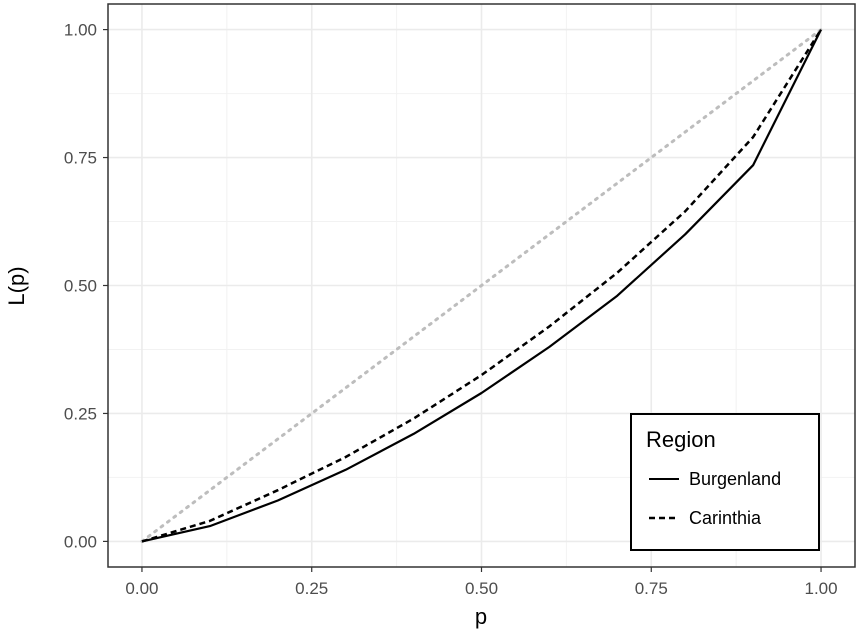 This screenshot has width=858, height=633. Describe the element at coordinates (80, 413) in the screenshot. I see `y-tick-label: 0.25` at that location.